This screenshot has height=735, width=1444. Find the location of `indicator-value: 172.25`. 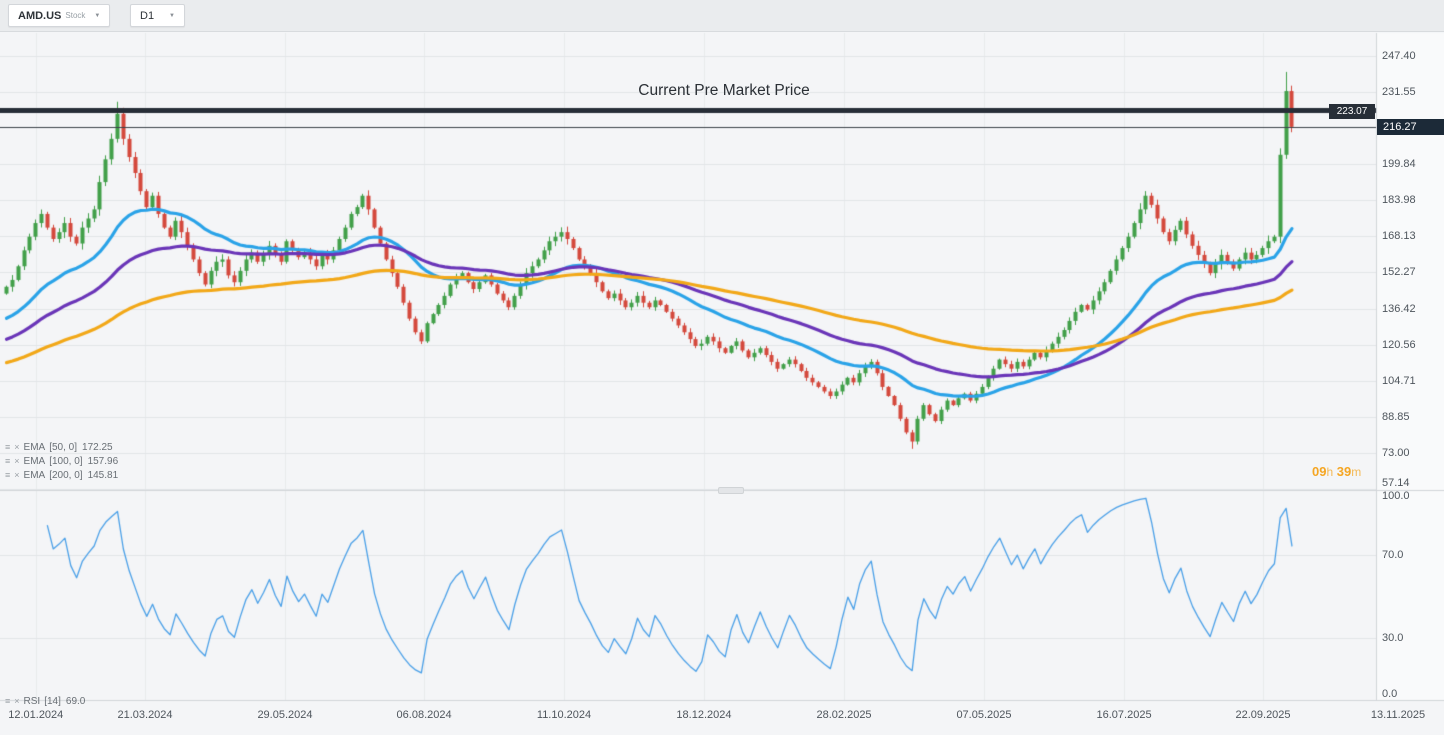

indicator-value: 172.25 is located at coordinates (97, 447).